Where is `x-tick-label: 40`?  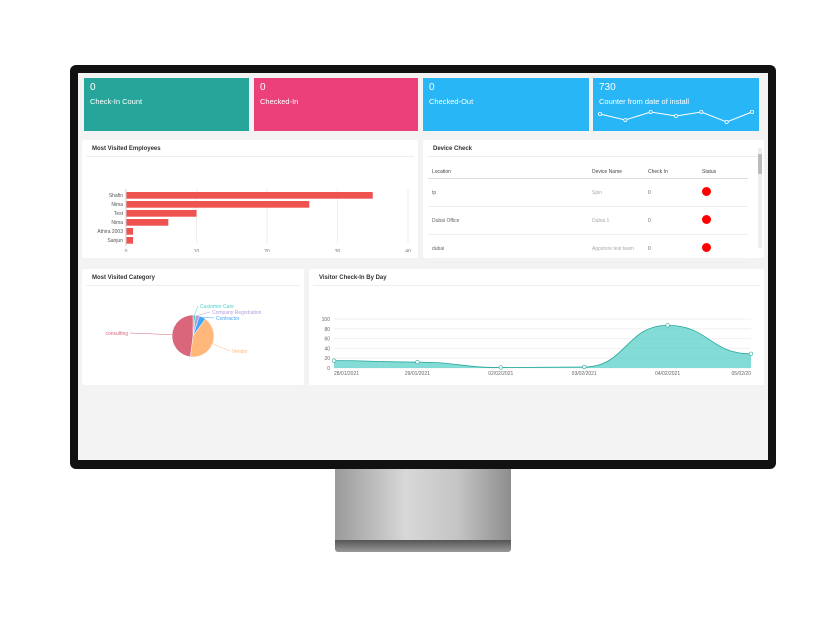 x-tick-label: 40 is located at coordinates (408, 250).